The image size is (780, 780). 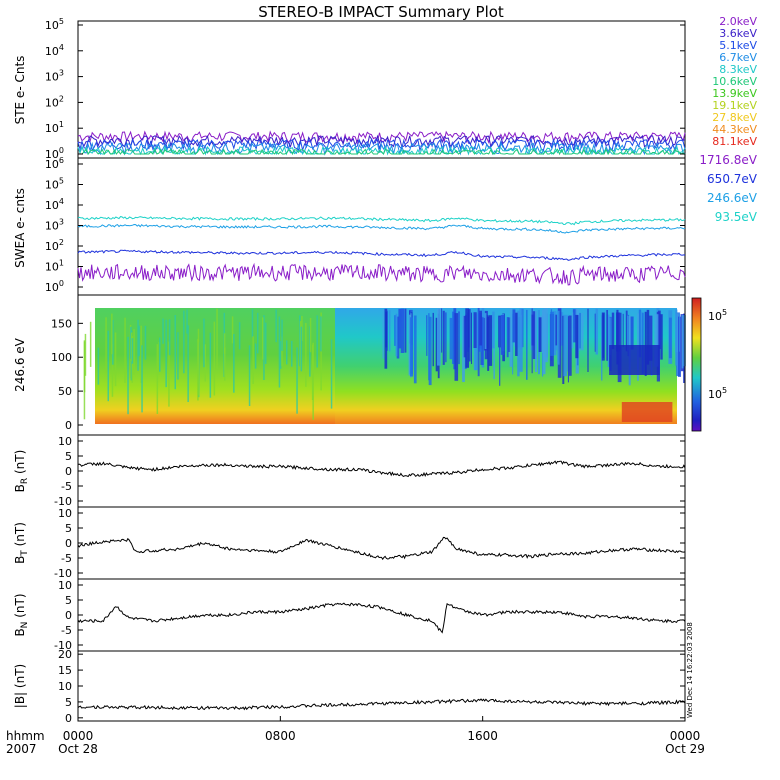 What do you see at coordinates (65, 441) in the screenshot?
I see `br-tick-label: 10` at bounding box center [65, 441].